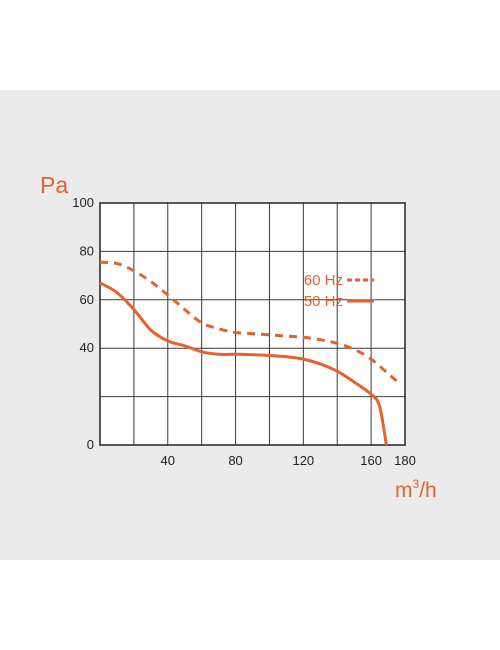  Describe the element at coordinates (168, 460) in the screenshot. I see `x-tick-label: 40` at that location.